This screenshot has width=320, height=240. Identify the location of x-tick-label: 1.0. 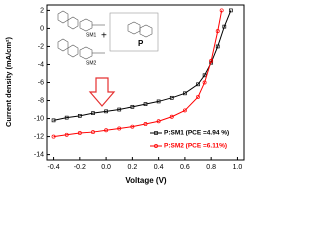
(238, 167).